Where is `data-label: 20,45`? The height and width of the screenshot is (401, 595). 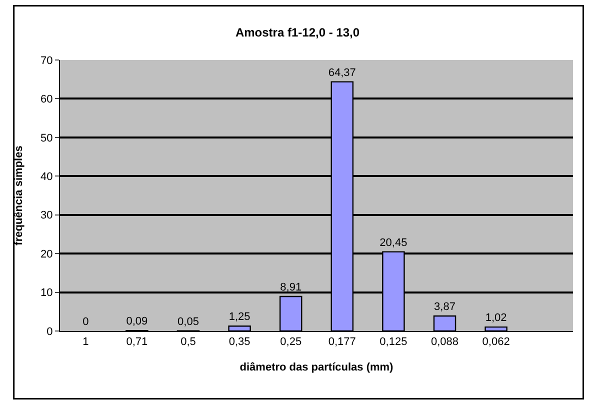 data-label: 20,45 is located at coordinates (394, 242).